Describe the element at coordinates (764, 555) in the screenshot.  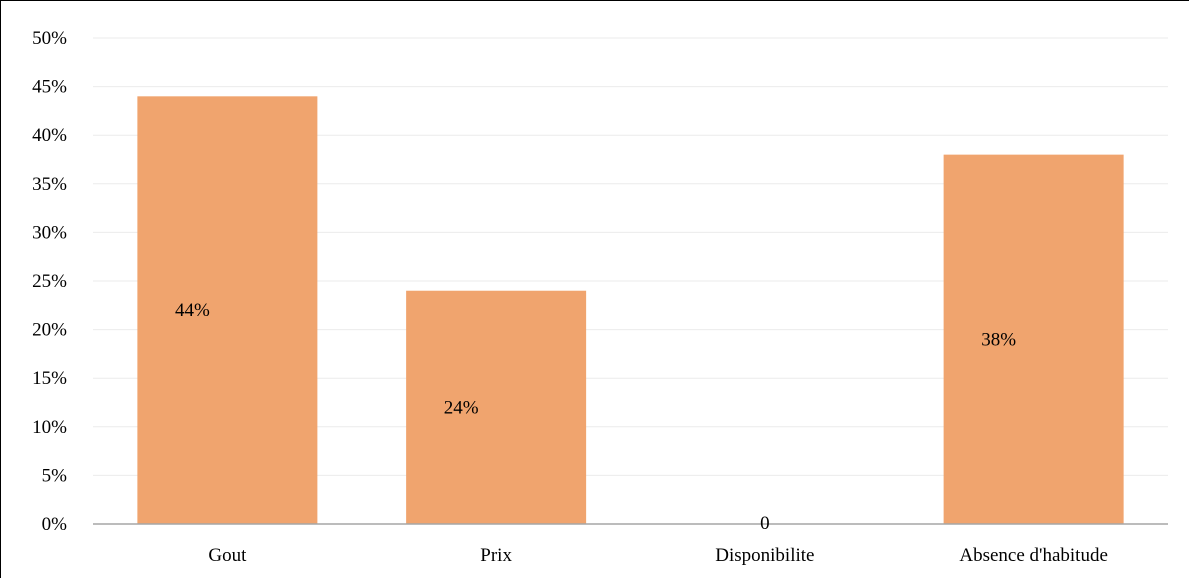
I see `x-category-label: Disponibilite` at that location.